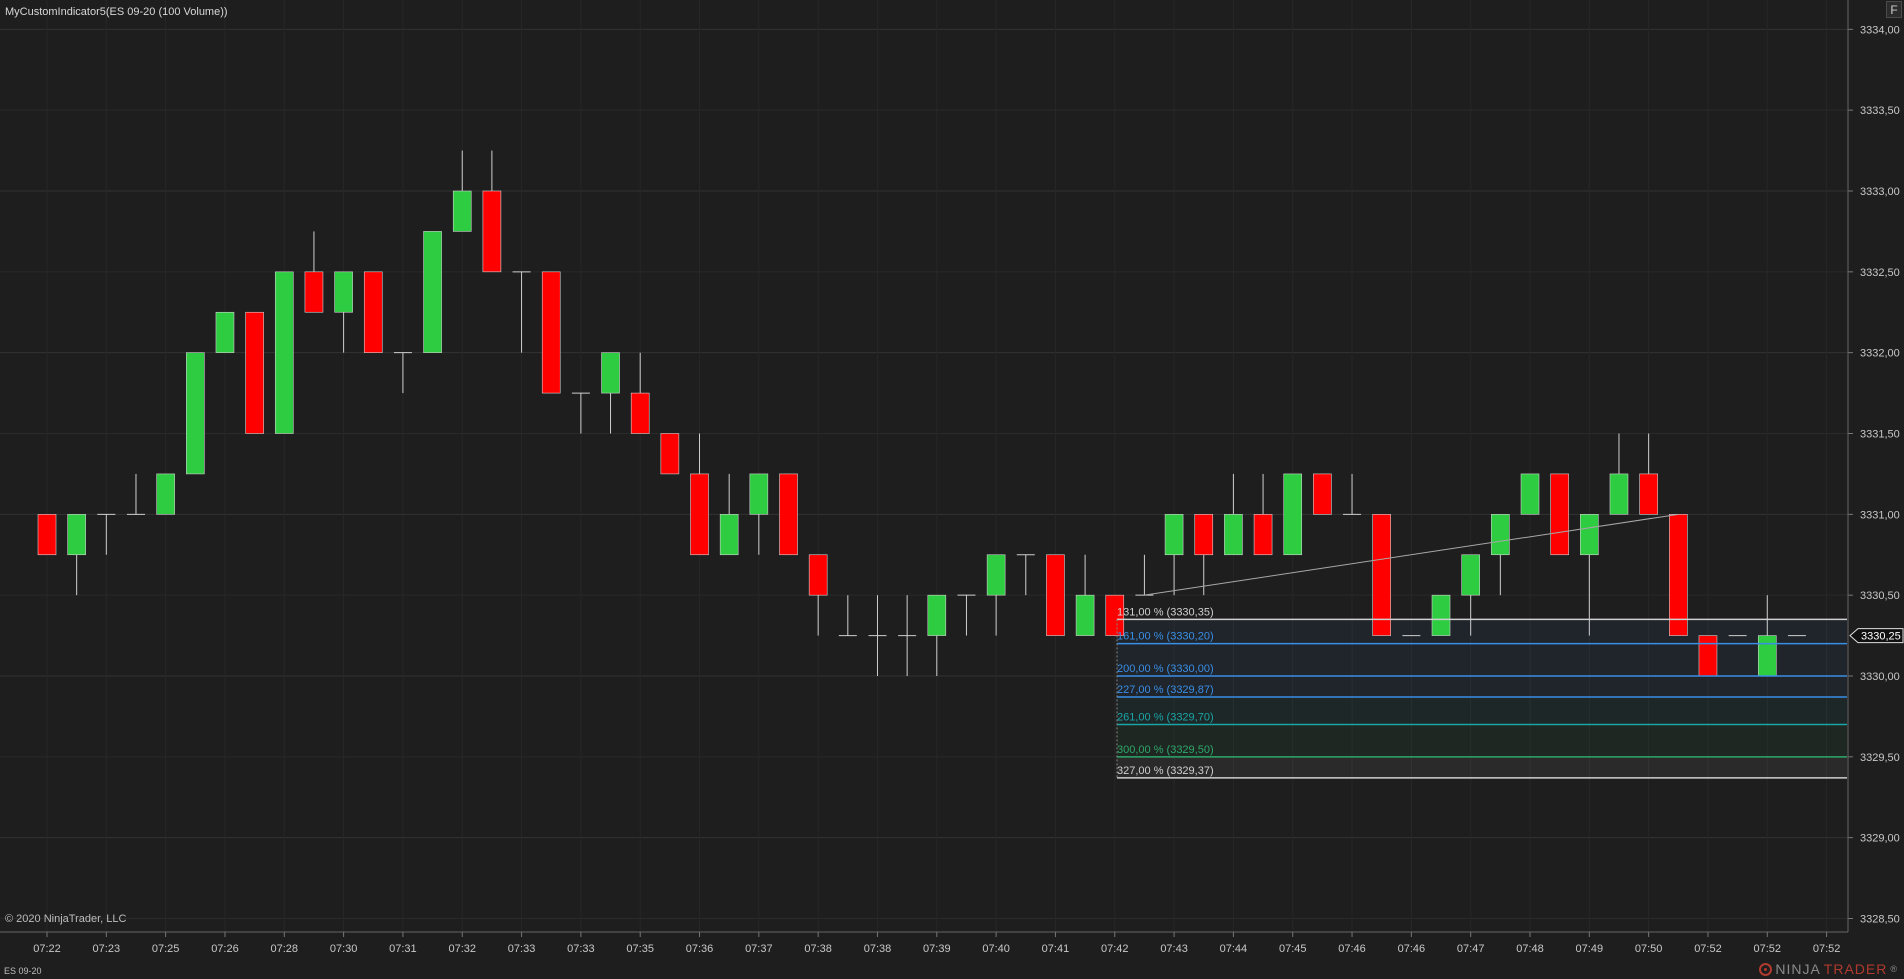  What do you see at coordinates (1880, 354) in the screenshot?
I see `price-axis-label: 3332,00` at bounding box center [1880, 354].